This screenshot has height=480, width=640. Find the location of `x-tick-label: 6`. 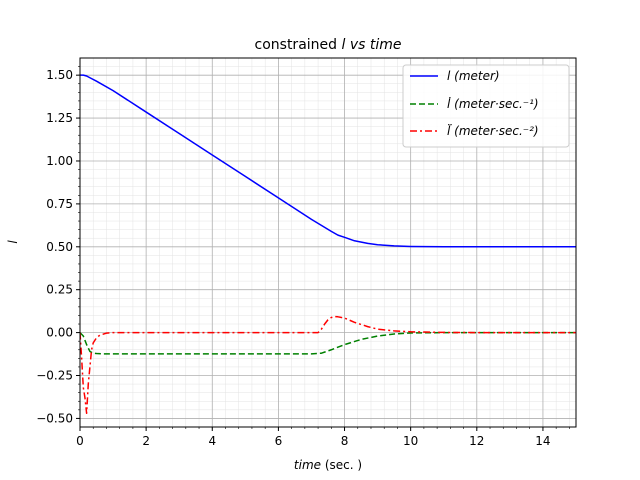

x-tick-label: 6 is located at coordinates (279, 441).